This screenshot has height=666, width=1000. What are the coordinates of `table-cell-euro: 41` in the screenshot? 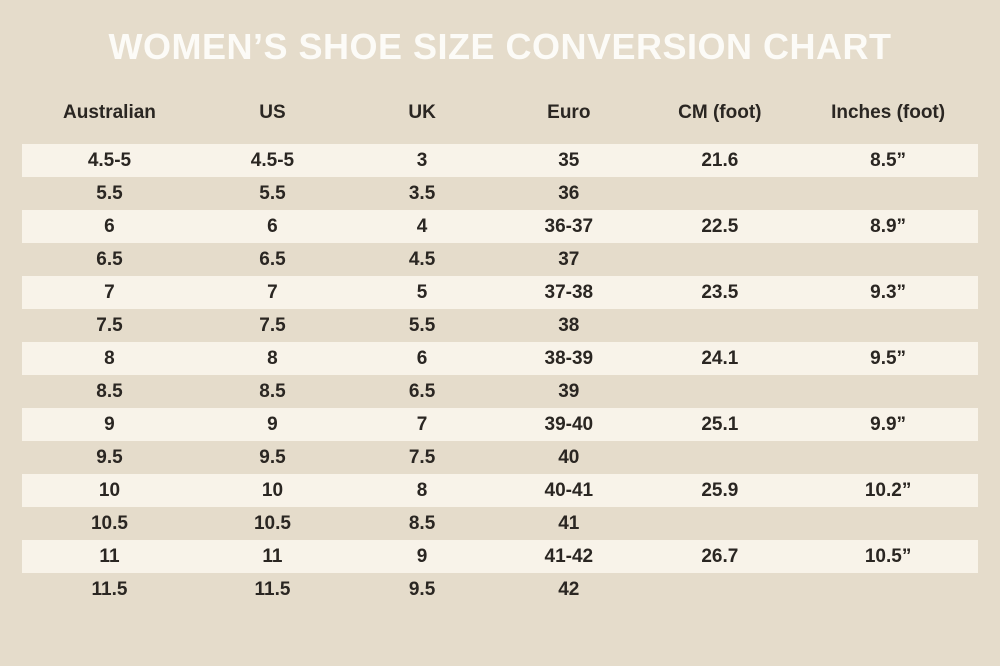 It's located at (569, 523).